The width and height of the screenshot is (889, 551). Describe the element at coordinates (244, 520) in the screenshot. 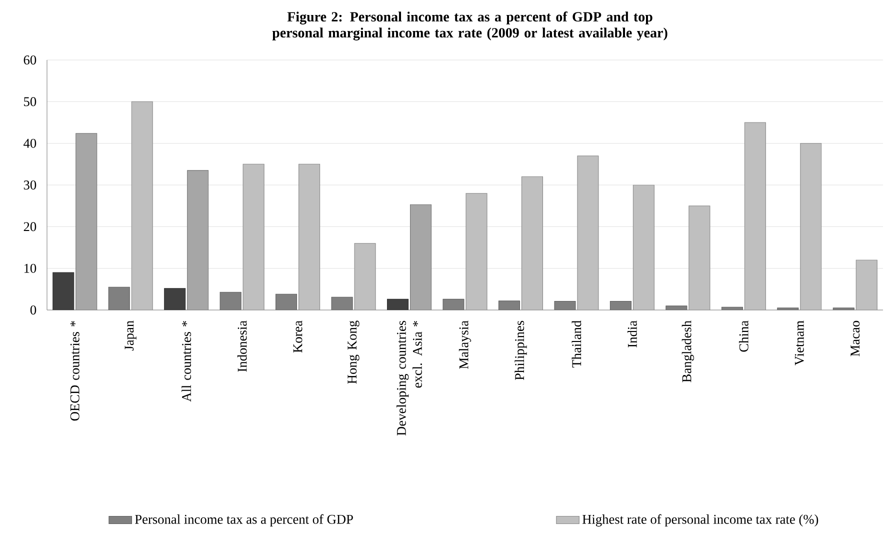

I see `legend-label: Personal income tax as a percent of GDP` at that location.